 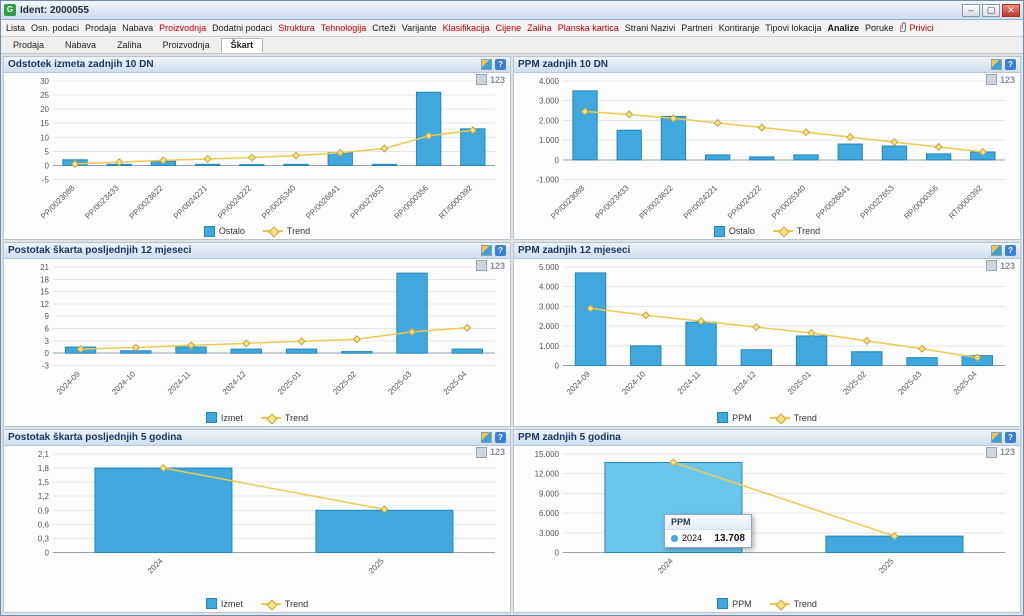 I want to click on svg-text: 18, so click(x=44, y=280).